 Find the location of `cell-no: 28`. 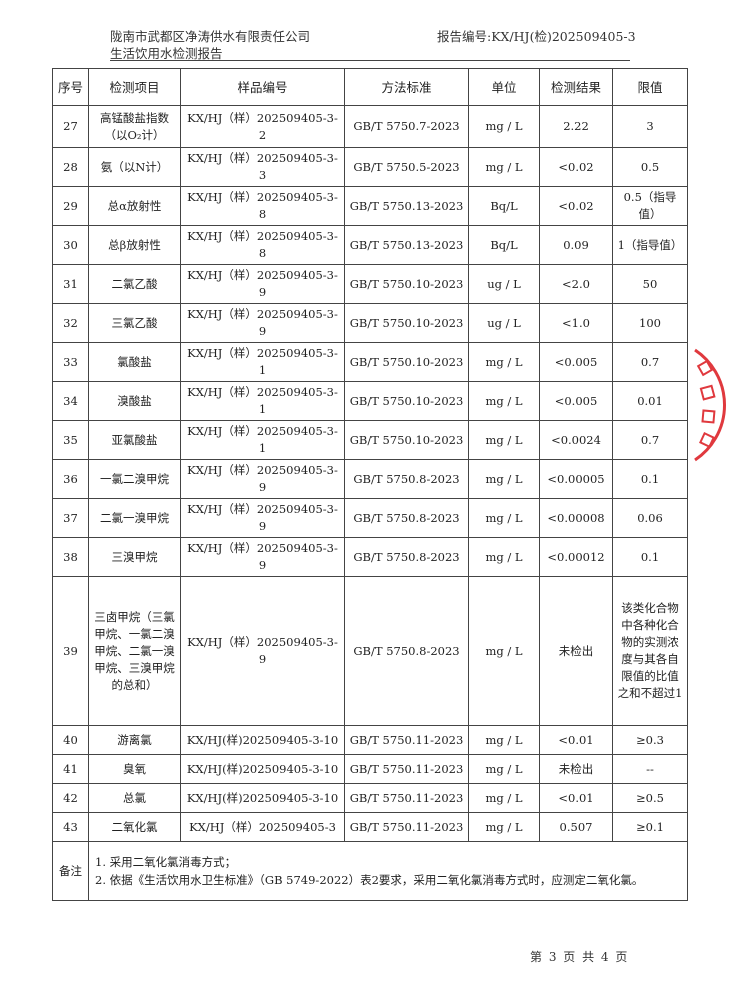

cell-no: 28 is located at coordinates (70, 167).